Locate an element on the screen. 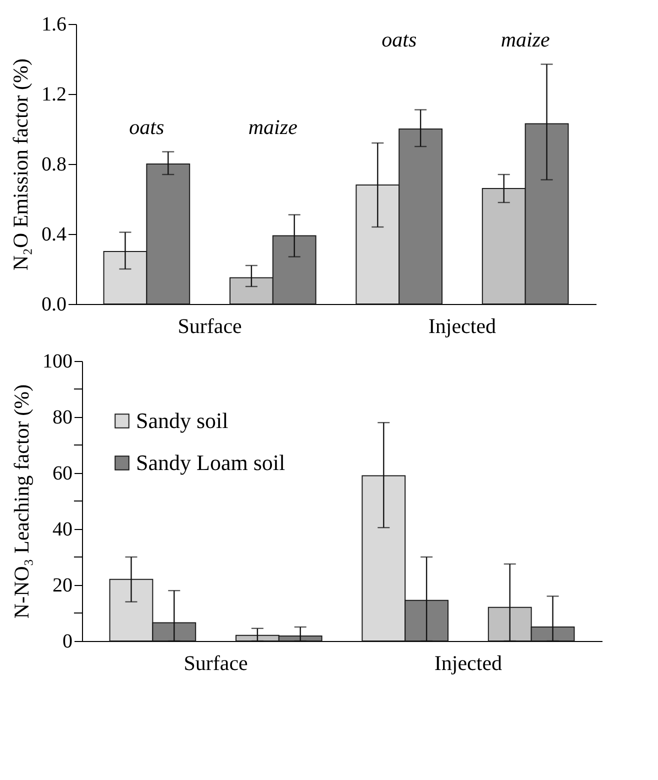  y-tick-label: 1.6 is located at coordinates (54, 25).